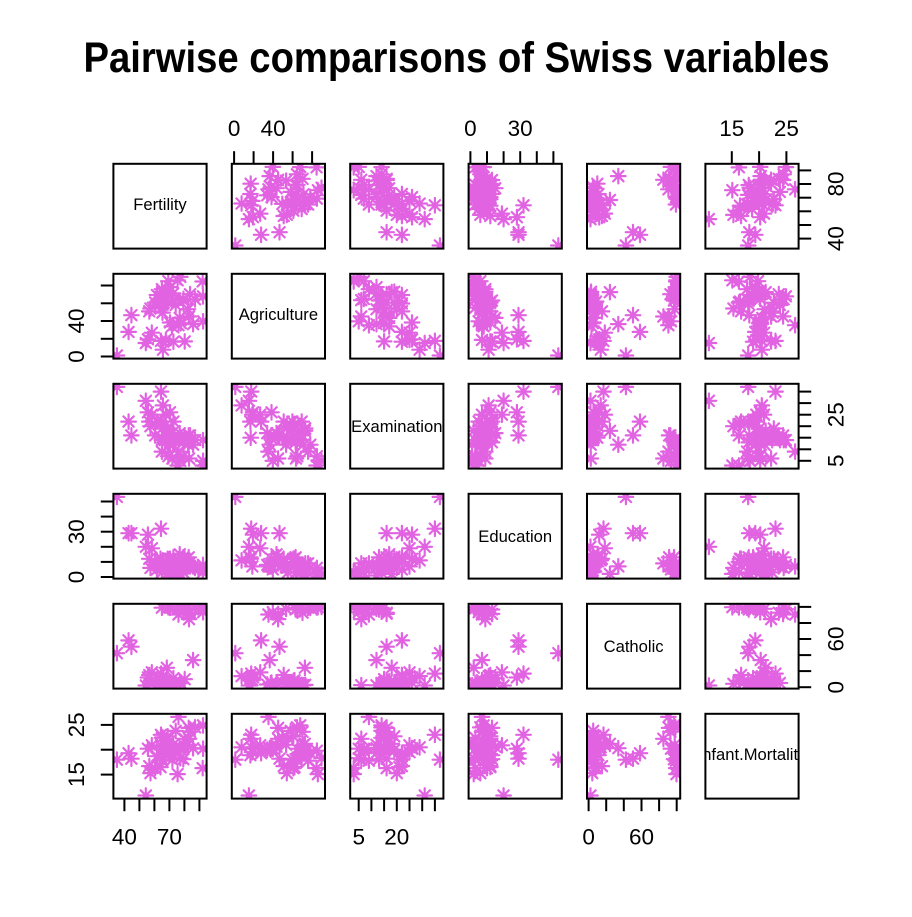  I want to click on svg-text: Catholic, so click(634, 646).